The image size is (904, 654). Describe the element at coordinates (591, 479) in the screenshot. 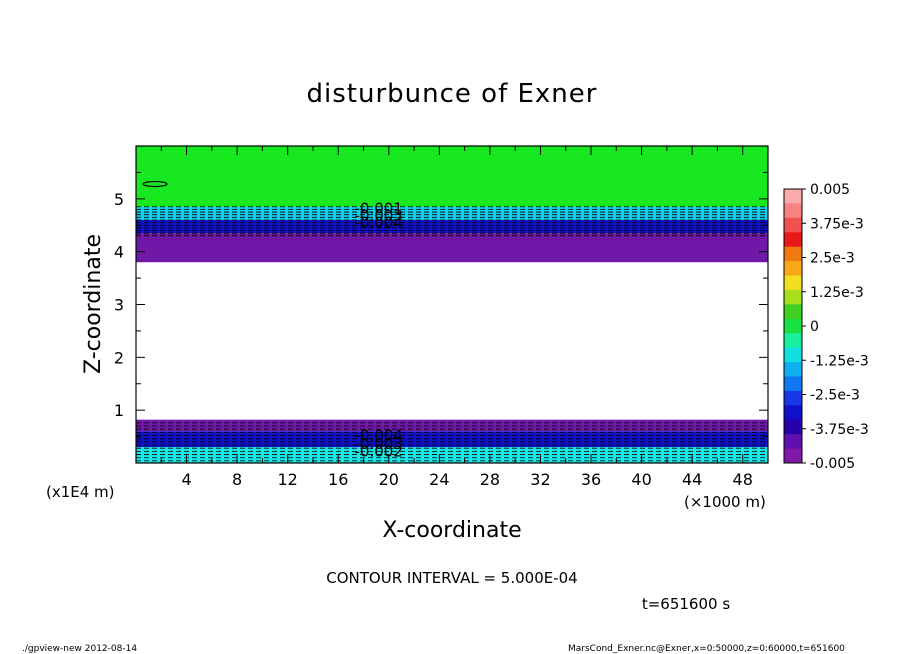

I see `x-tick-label: 36` at that location.